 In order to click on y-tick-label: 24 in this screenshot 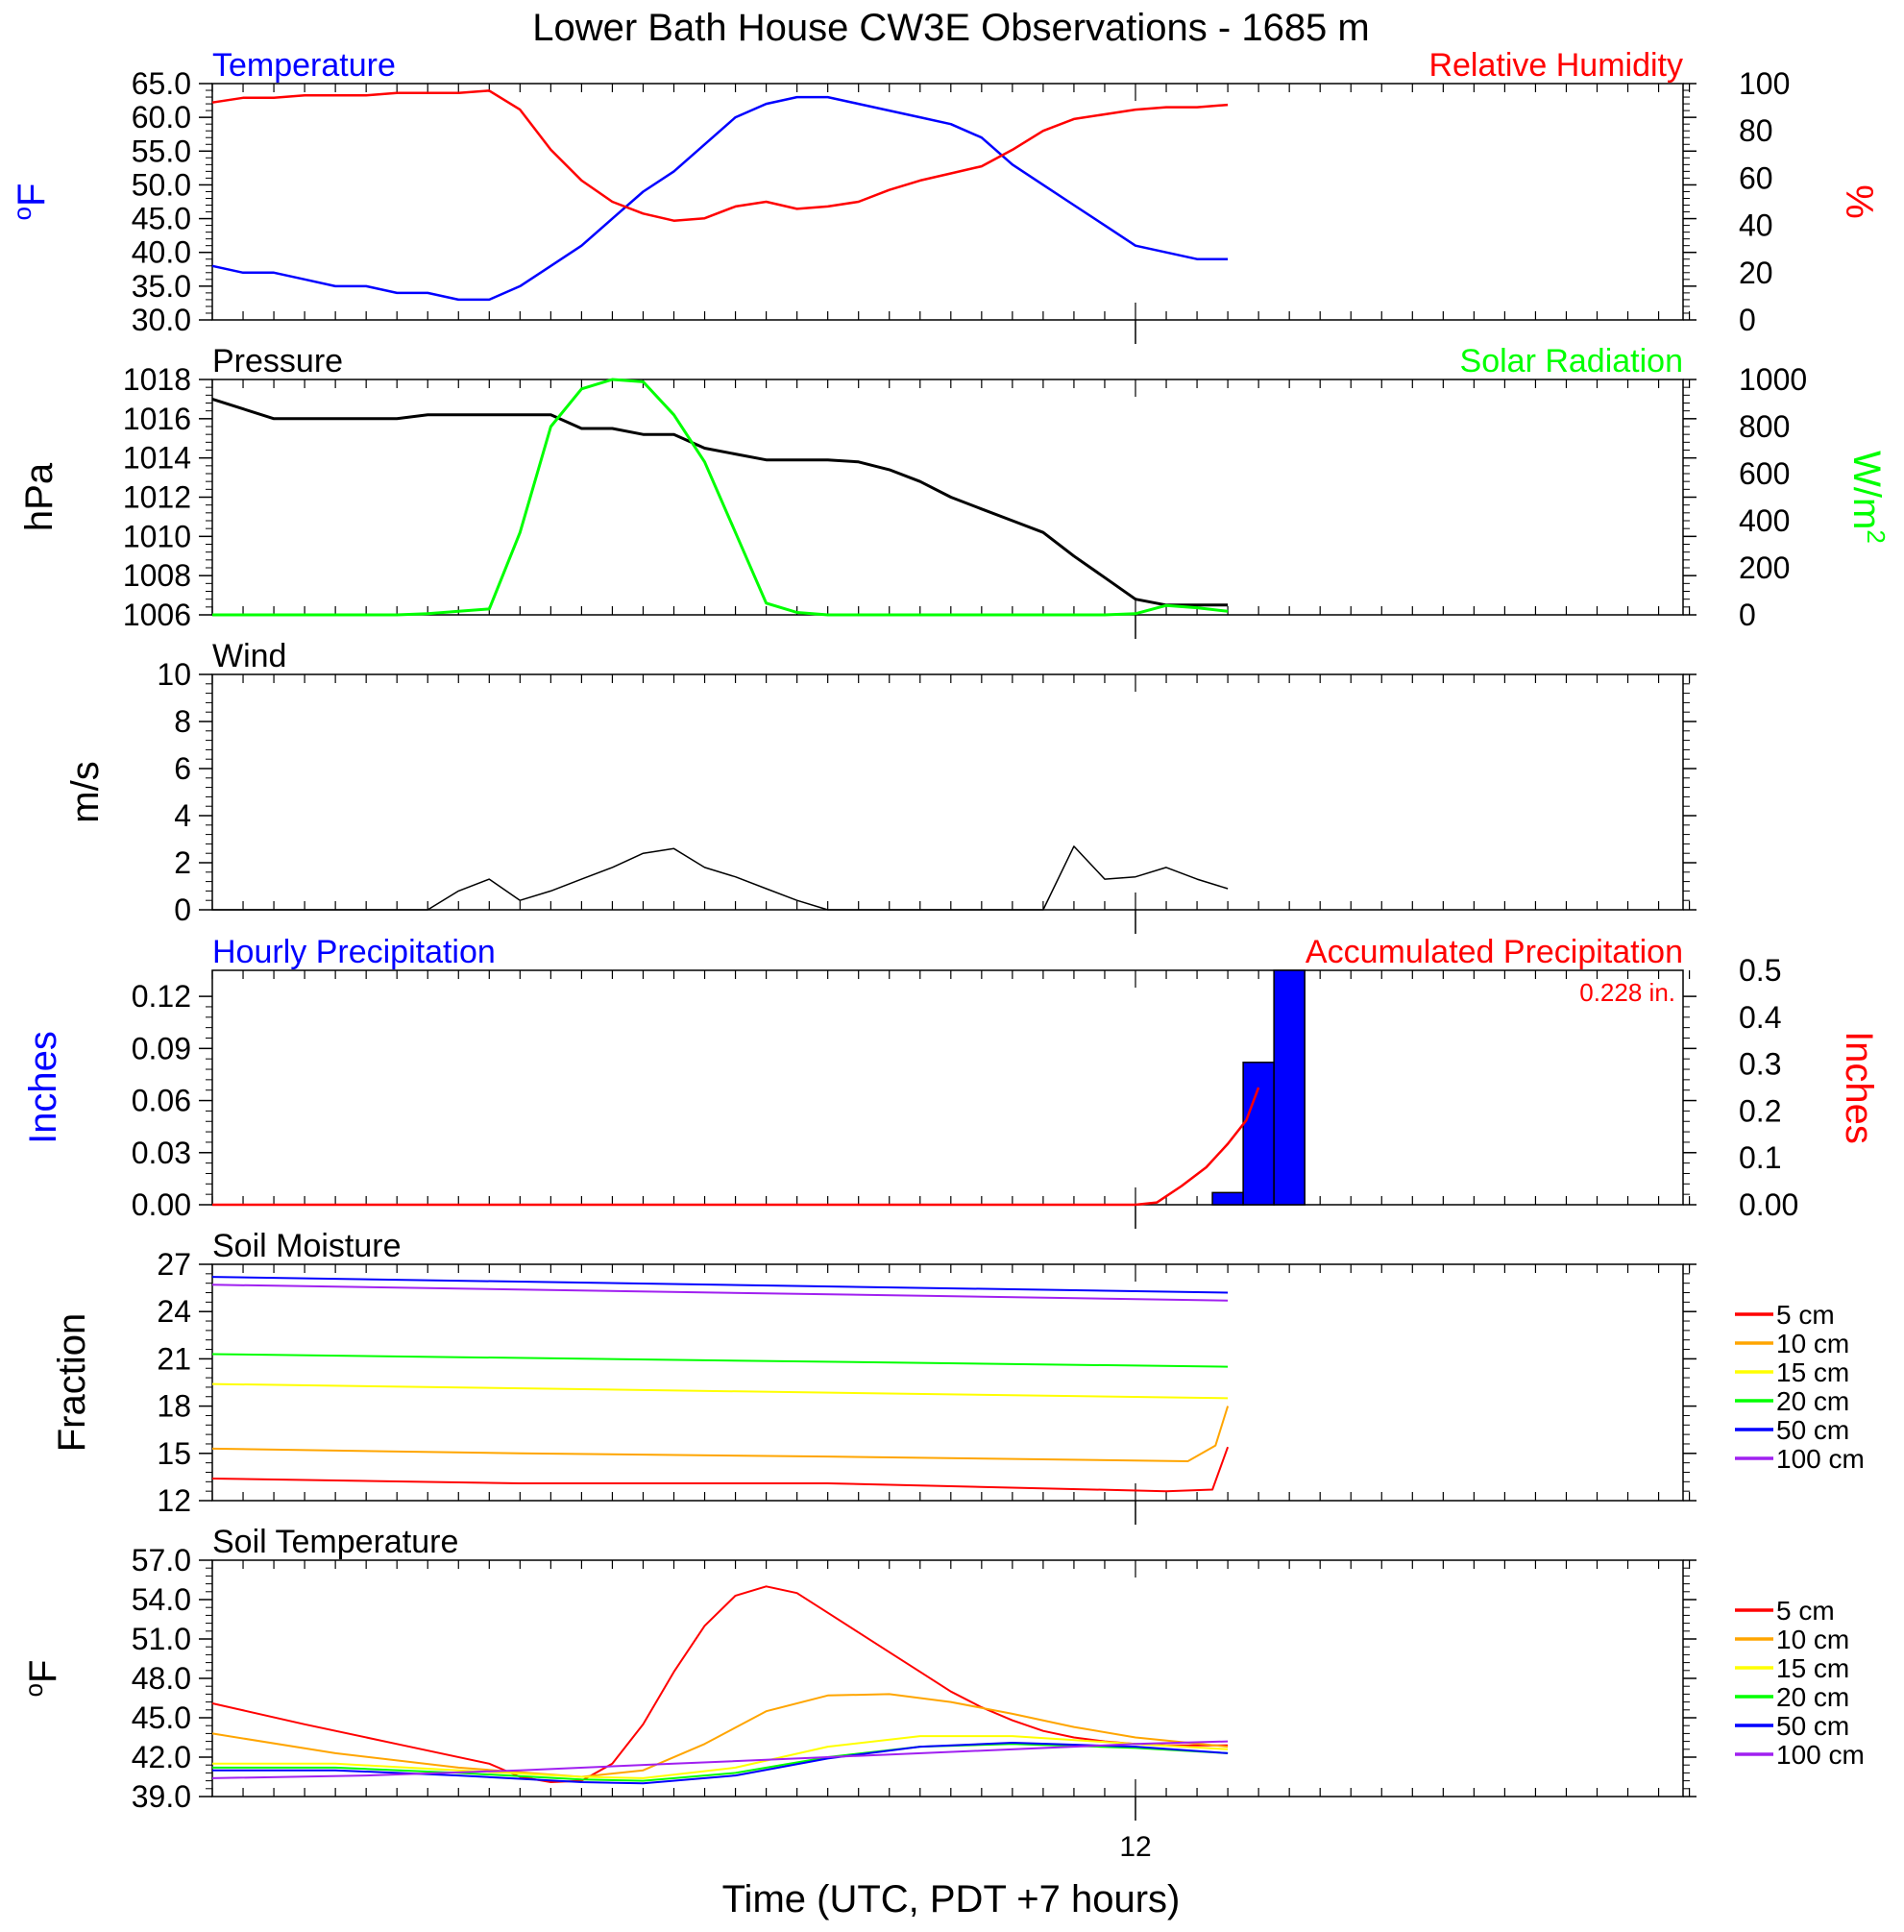, I will do `click(174, 1311)`.